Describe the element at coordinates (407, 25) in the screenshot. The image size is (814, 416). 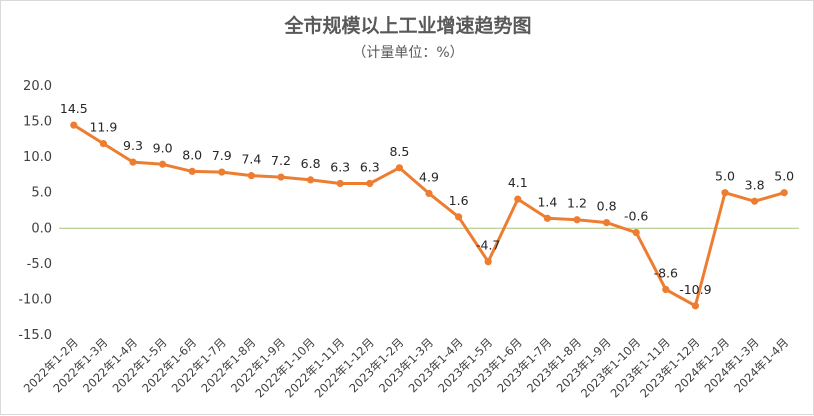
I see `chart-title: 全市规模以上工业增速趋势图` at that location.